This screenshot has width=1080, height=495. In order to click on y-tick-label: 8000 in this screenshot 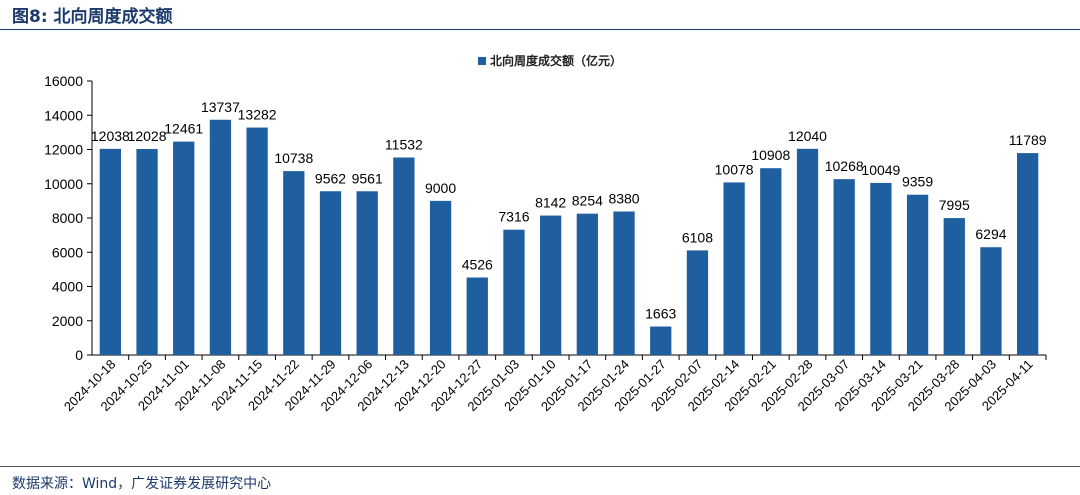, I will do `click(67, 218)`.